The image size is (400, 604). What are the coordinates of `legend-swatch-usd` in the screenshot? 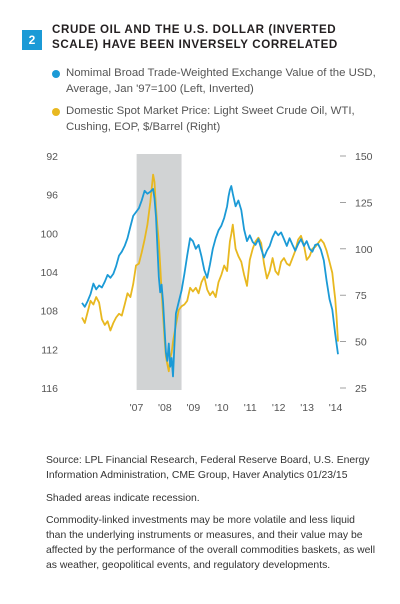 It's located at (56, 74).